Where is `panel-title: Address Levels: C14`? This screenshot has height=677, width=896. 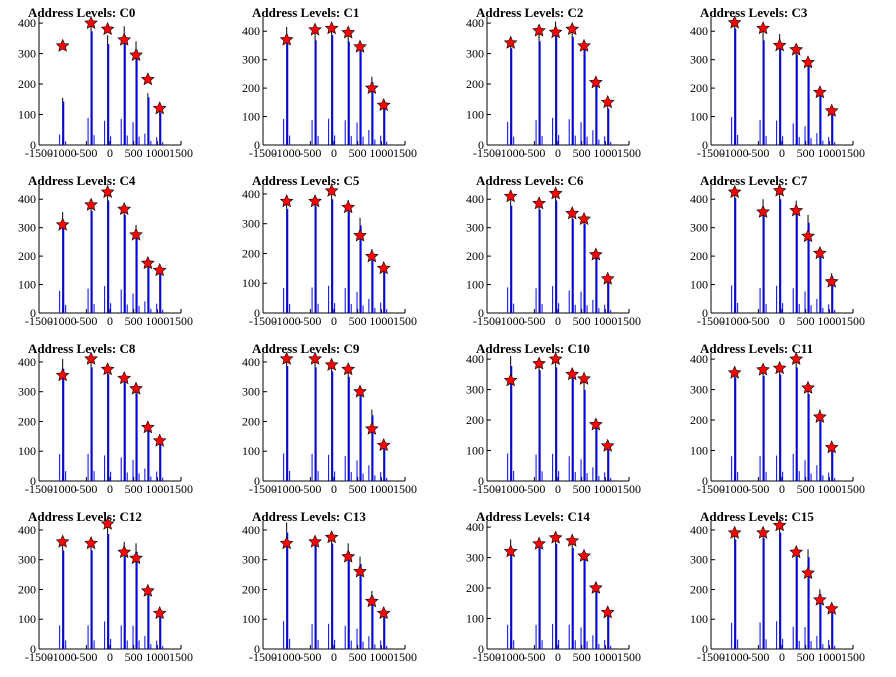
panel-title: Address Levels: C14 is located at coordinates (533, 516).